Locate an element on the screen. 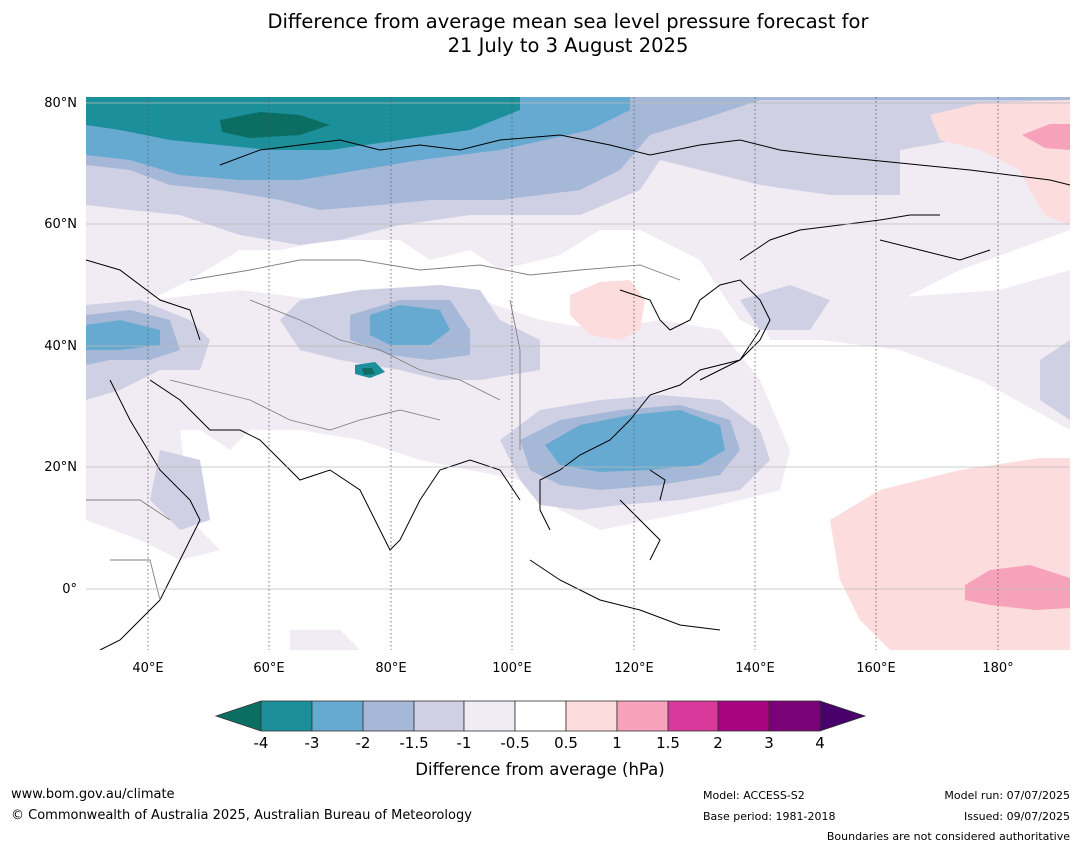  colorbar-tick-label: 1 is located at coordinates (617, 743).